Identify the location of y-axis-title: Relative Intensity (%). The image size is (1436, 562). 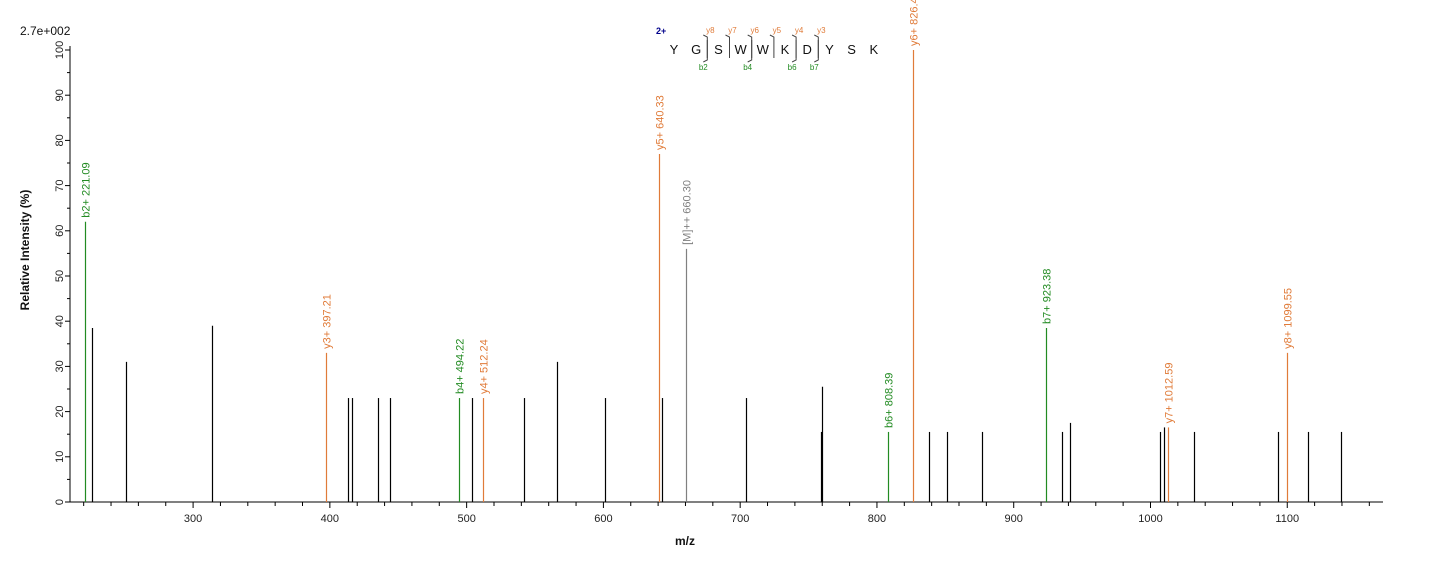
(25, 250).